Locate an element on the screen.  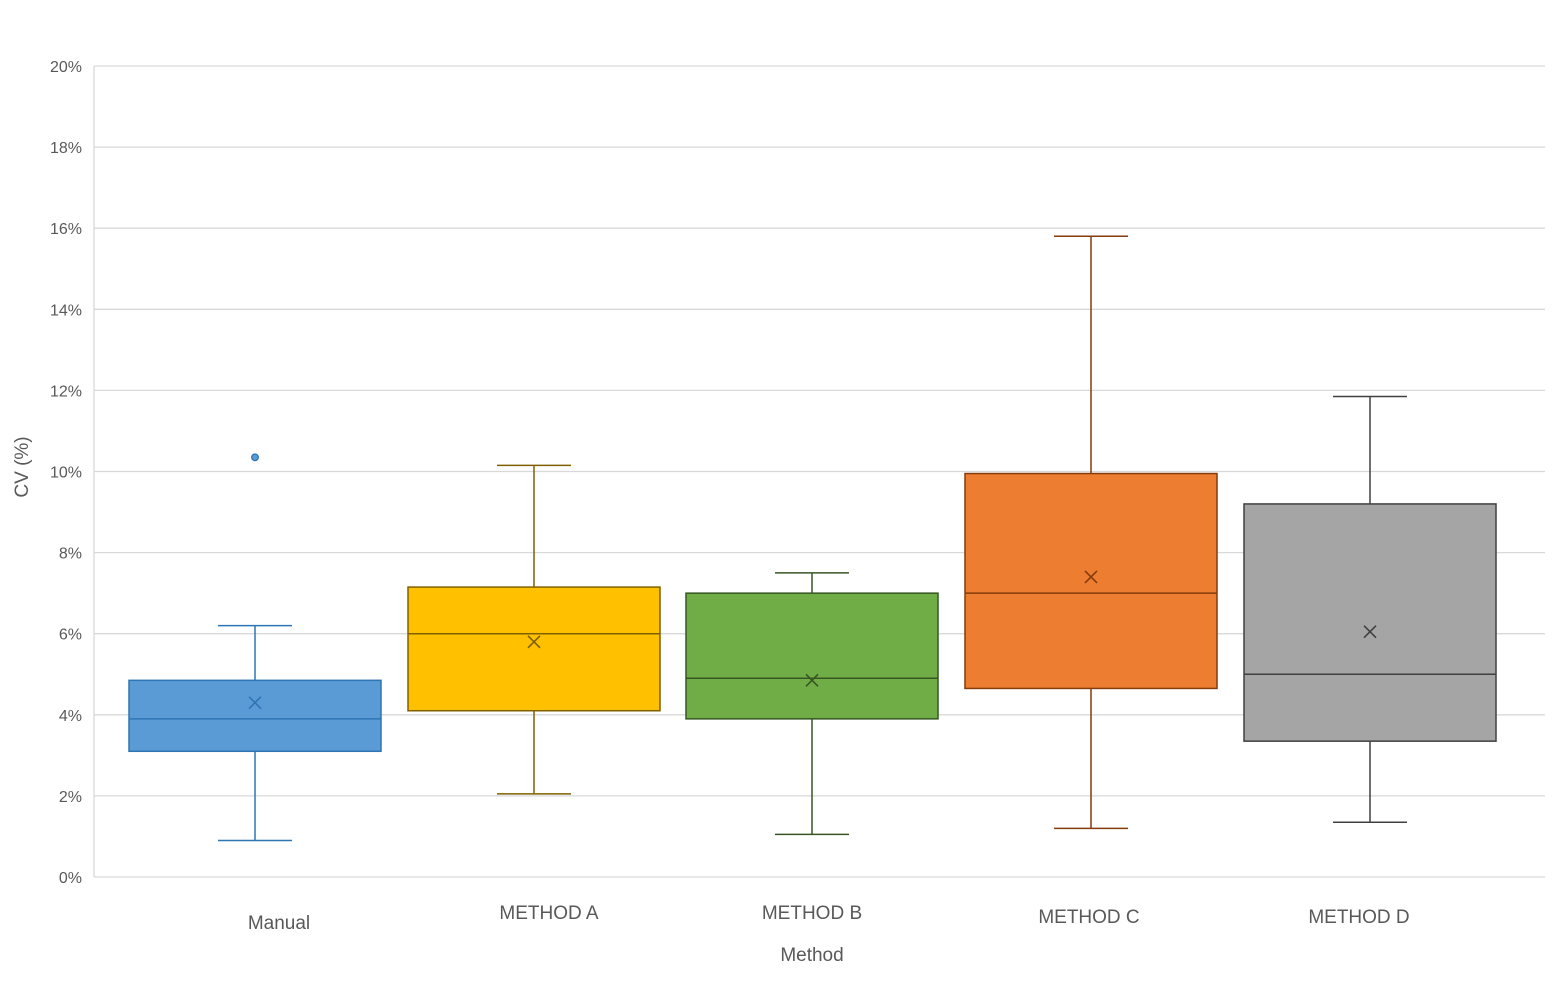
x-category-label: METHOD A is located at coordinates (549, 913).